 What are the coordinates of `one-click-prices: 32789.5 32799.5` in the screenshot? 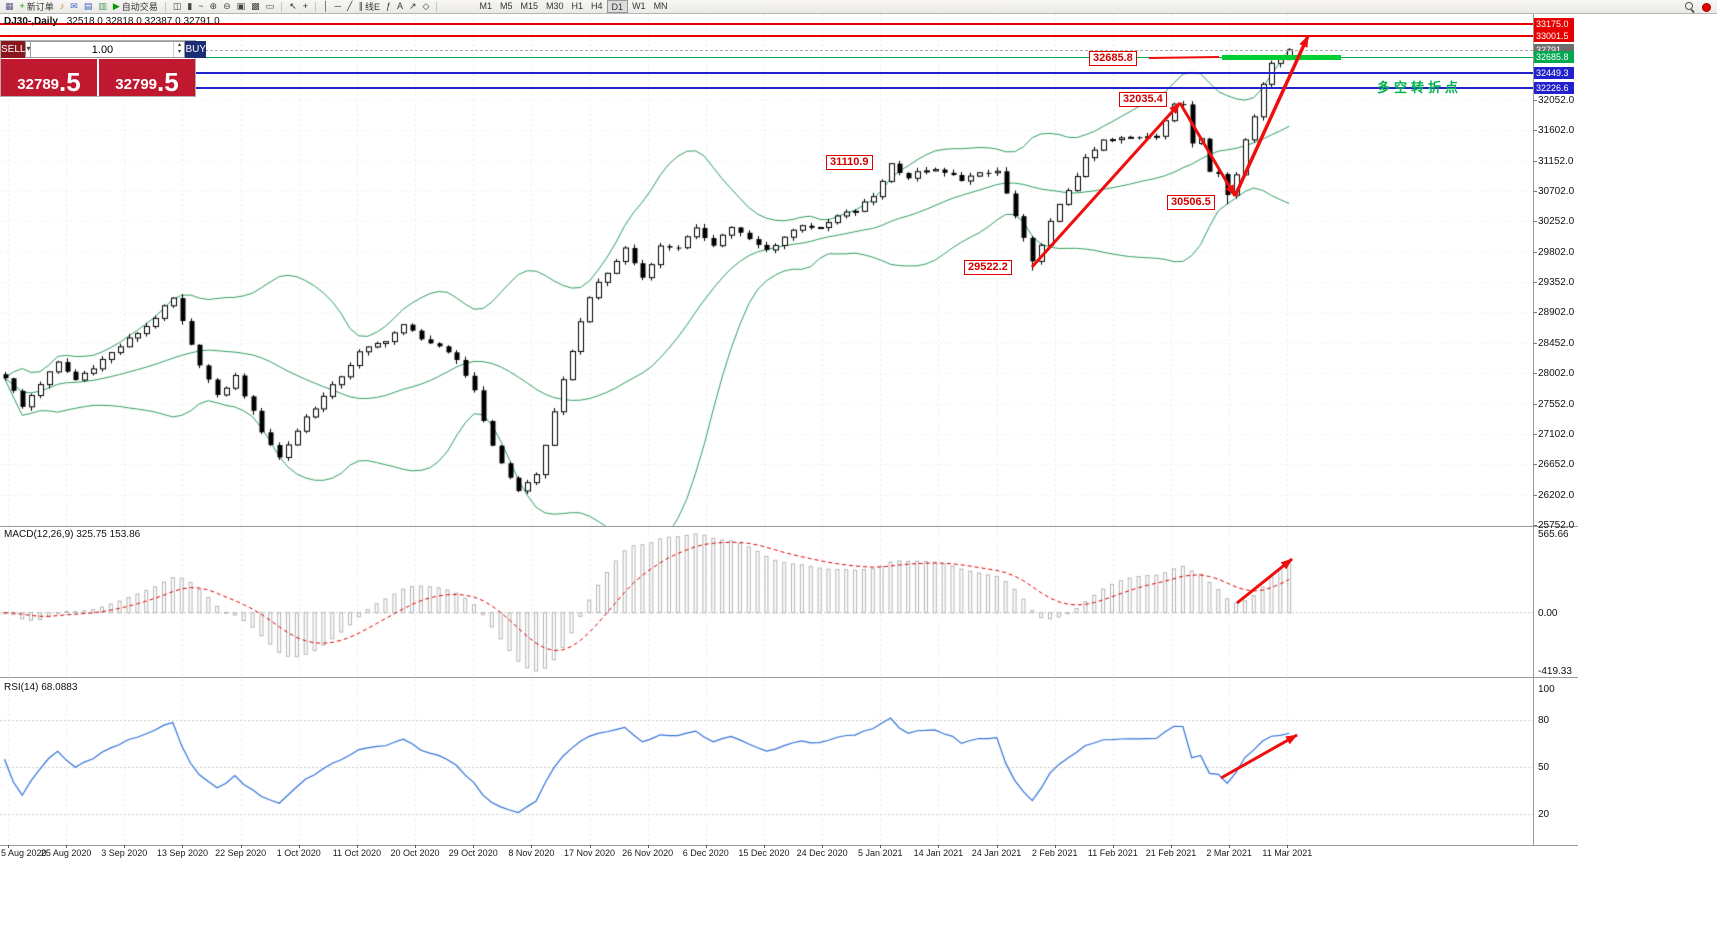 It's located at (98, 77).